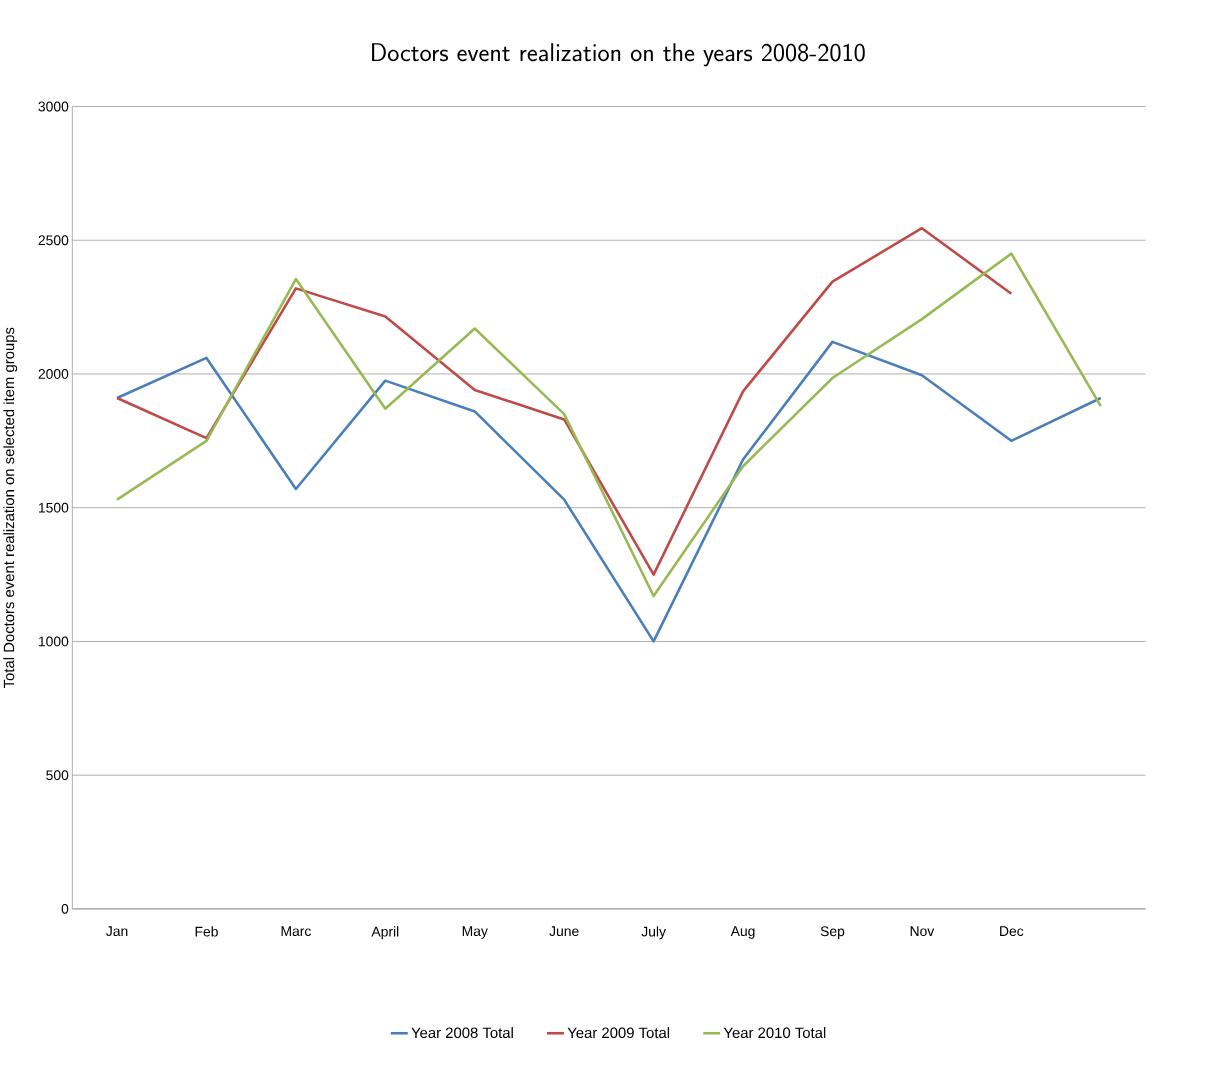 This screenshot has width=1230, height=1088. What do you see at coordinates (832, 932) in the screenshot?
I see `x-tick-label: Sep` at bounding box center [832, 932].